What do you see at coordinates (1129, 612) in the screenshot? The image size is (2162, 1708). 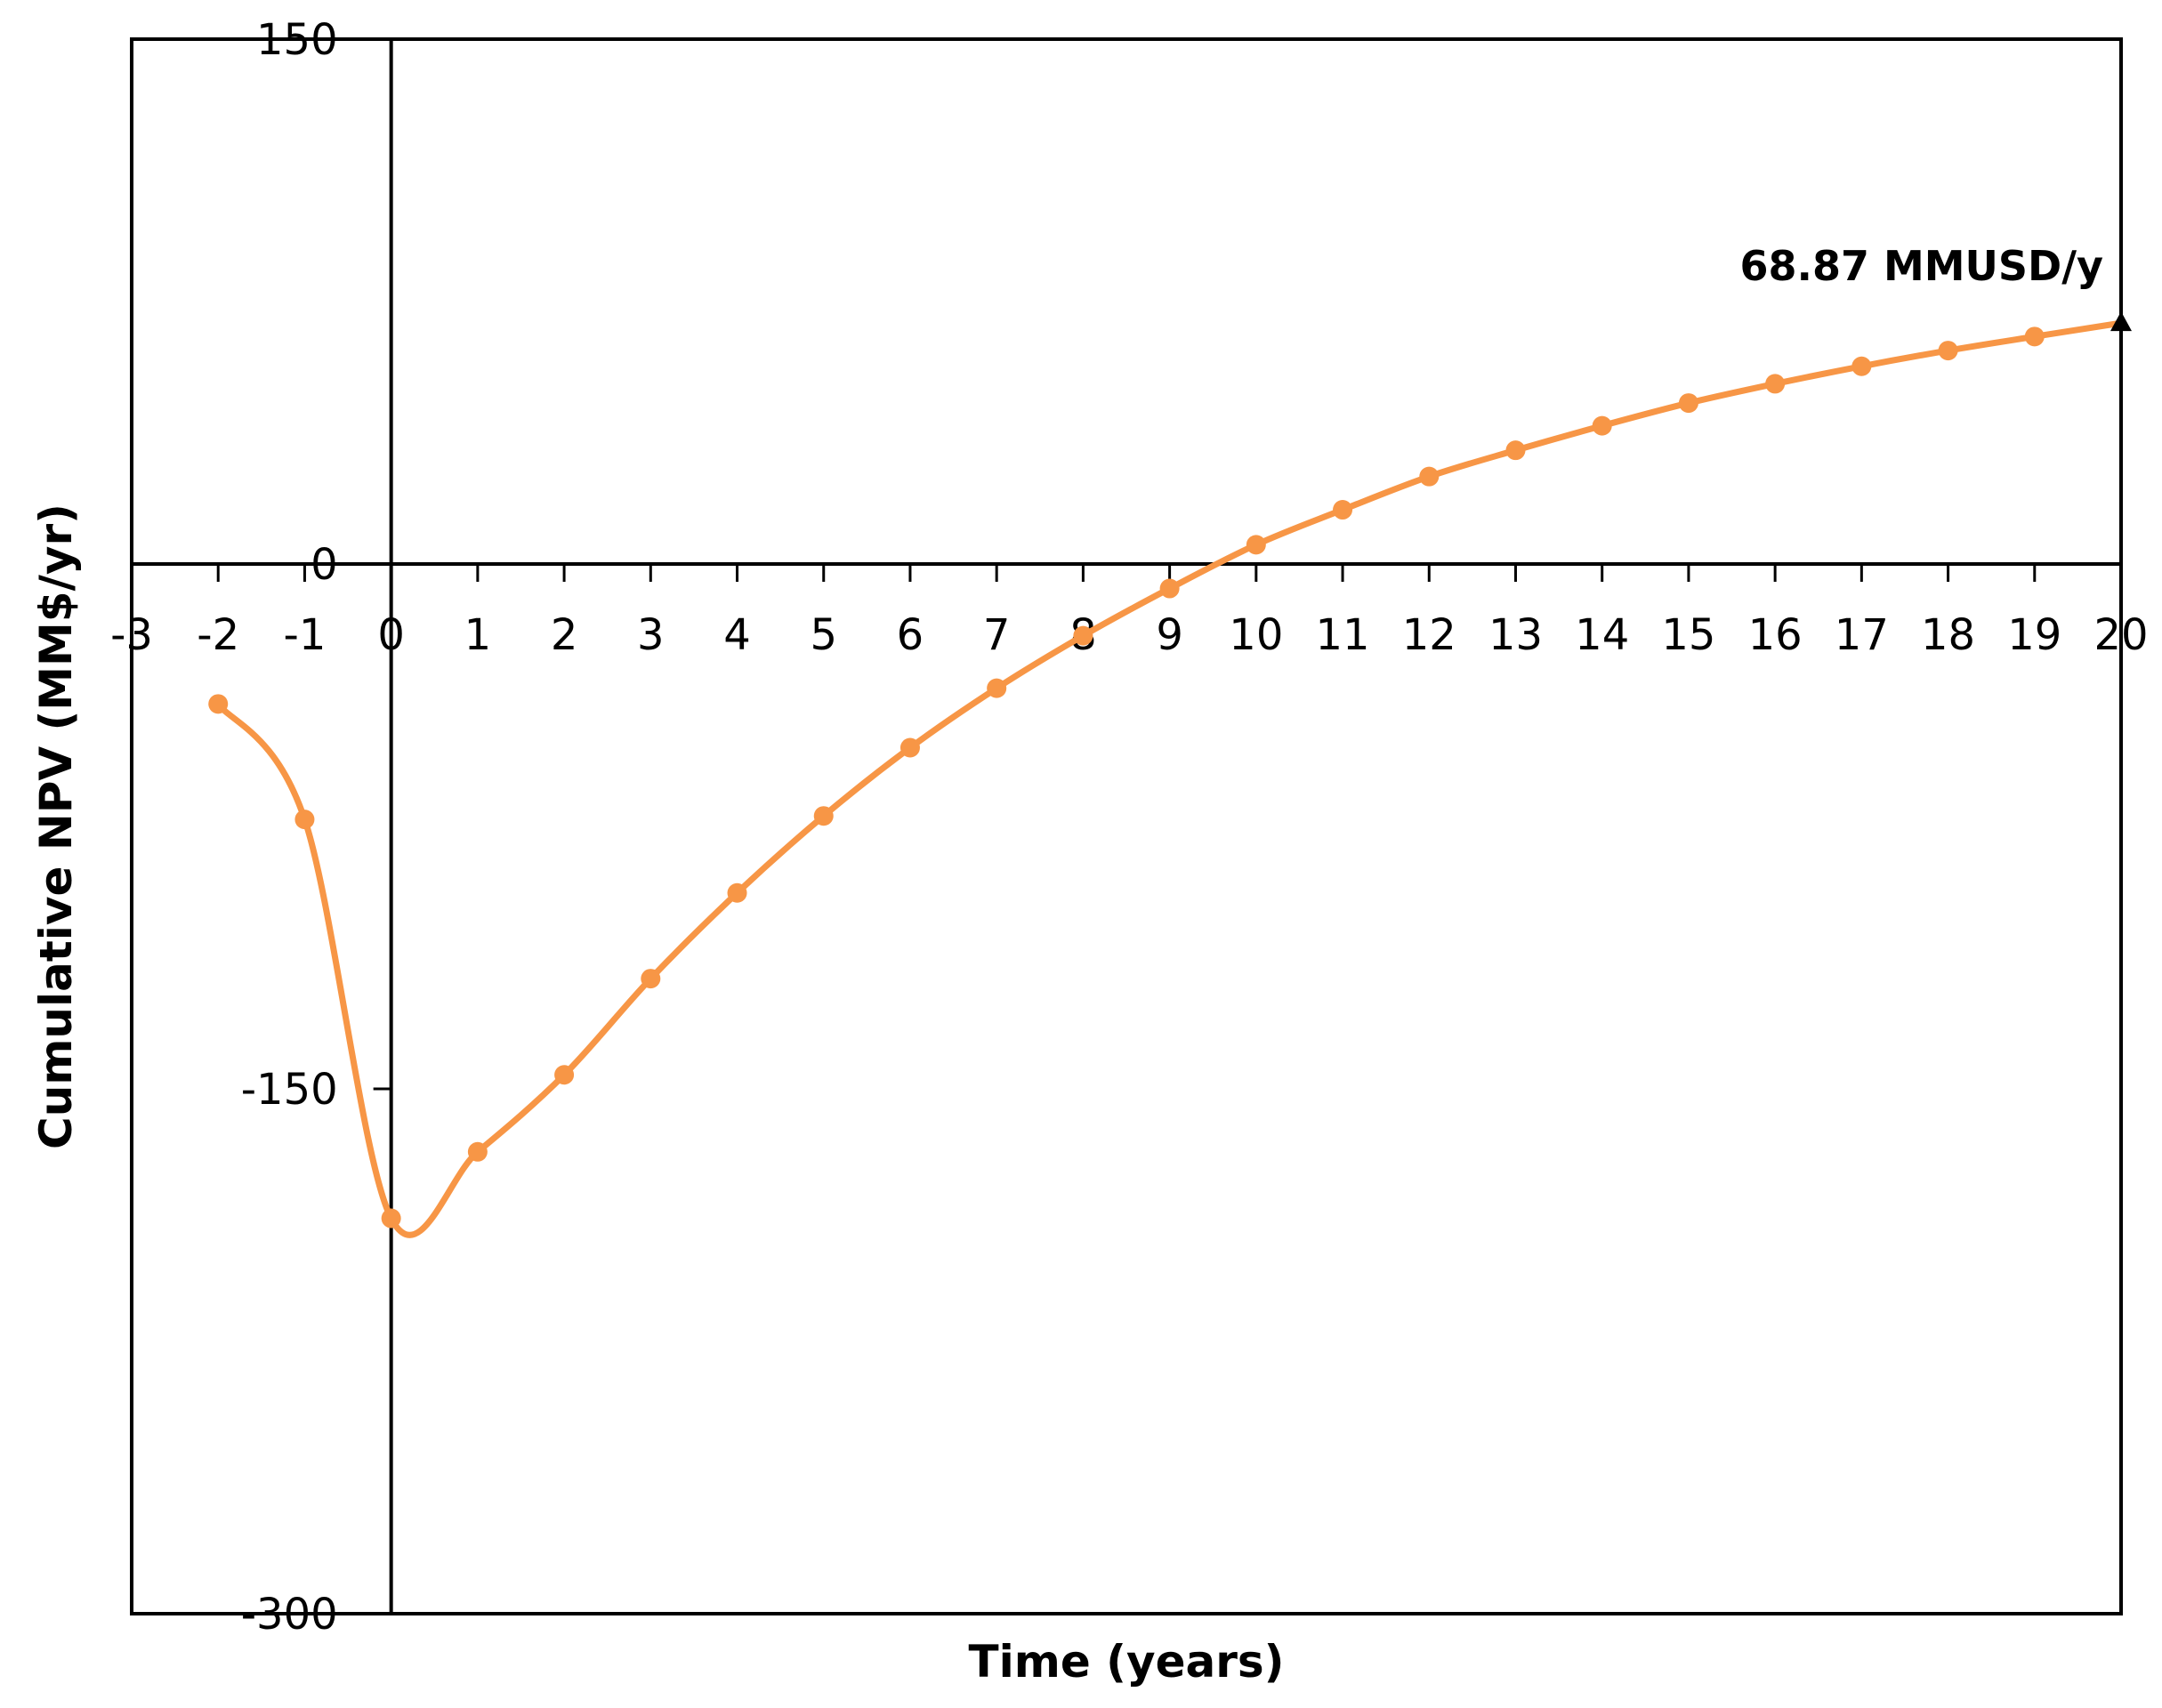 I see `x-axis-ticks: -3-2-101234567891011121314151617181920` at bounding box center [1129, 612].